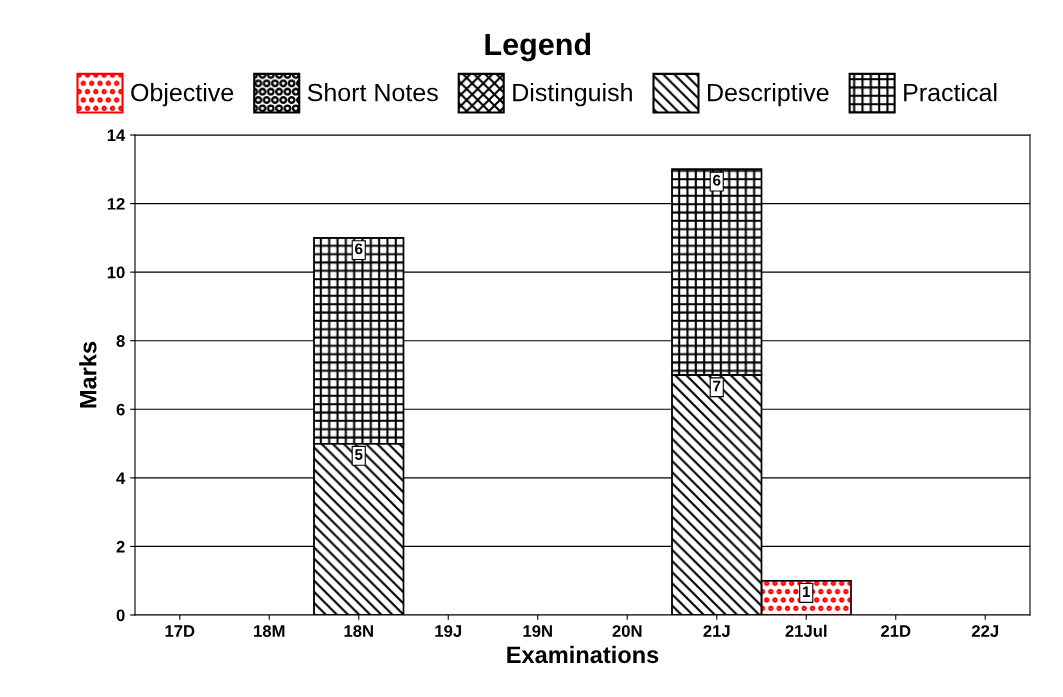 This screenshot has width=1063, height=697. Describe the element at coordinates (120, 546) in the screenshot. I see `y-tick-label: 2` at that location.